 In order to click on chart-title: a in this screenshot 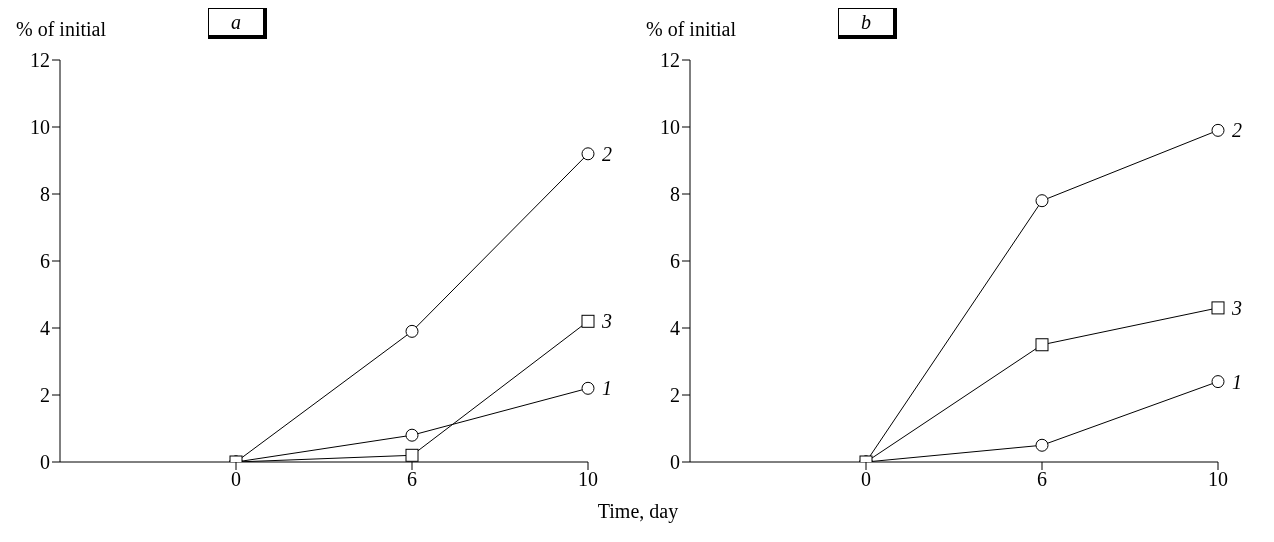, I will do `click(237, 23)`.